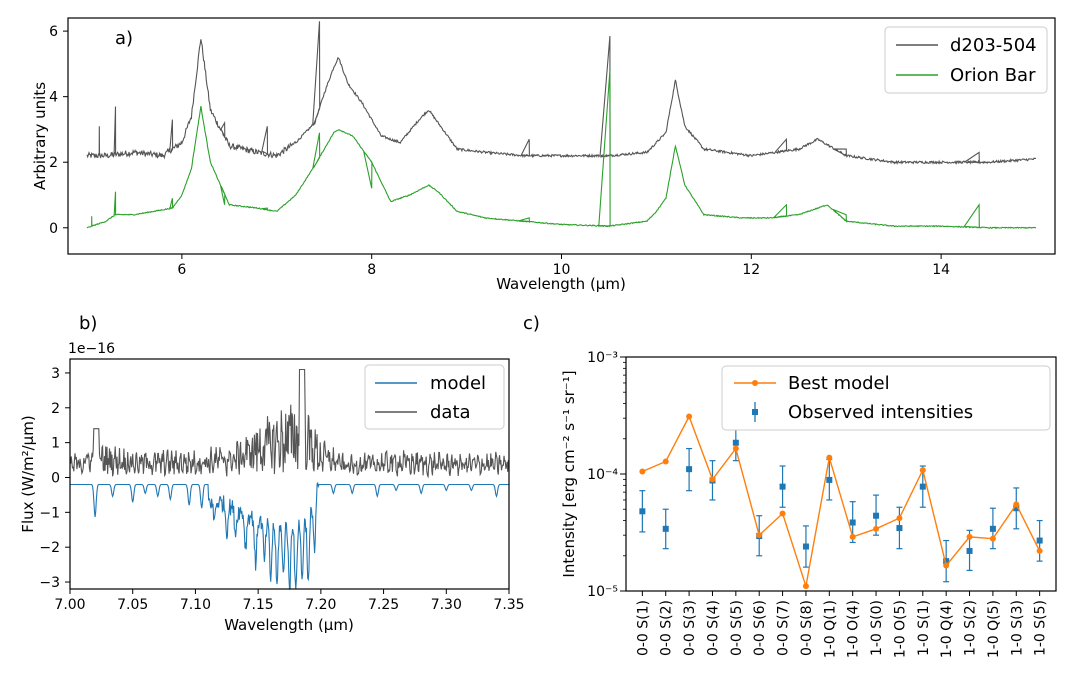 Image resolution: width=1080 pixels, height=682 pixels. What do you see at coordinates (28, 473) in the screenshot?
I see `panel-b-ylabel: Flux (W/m²/μm)` at bounding box center [28, 473].